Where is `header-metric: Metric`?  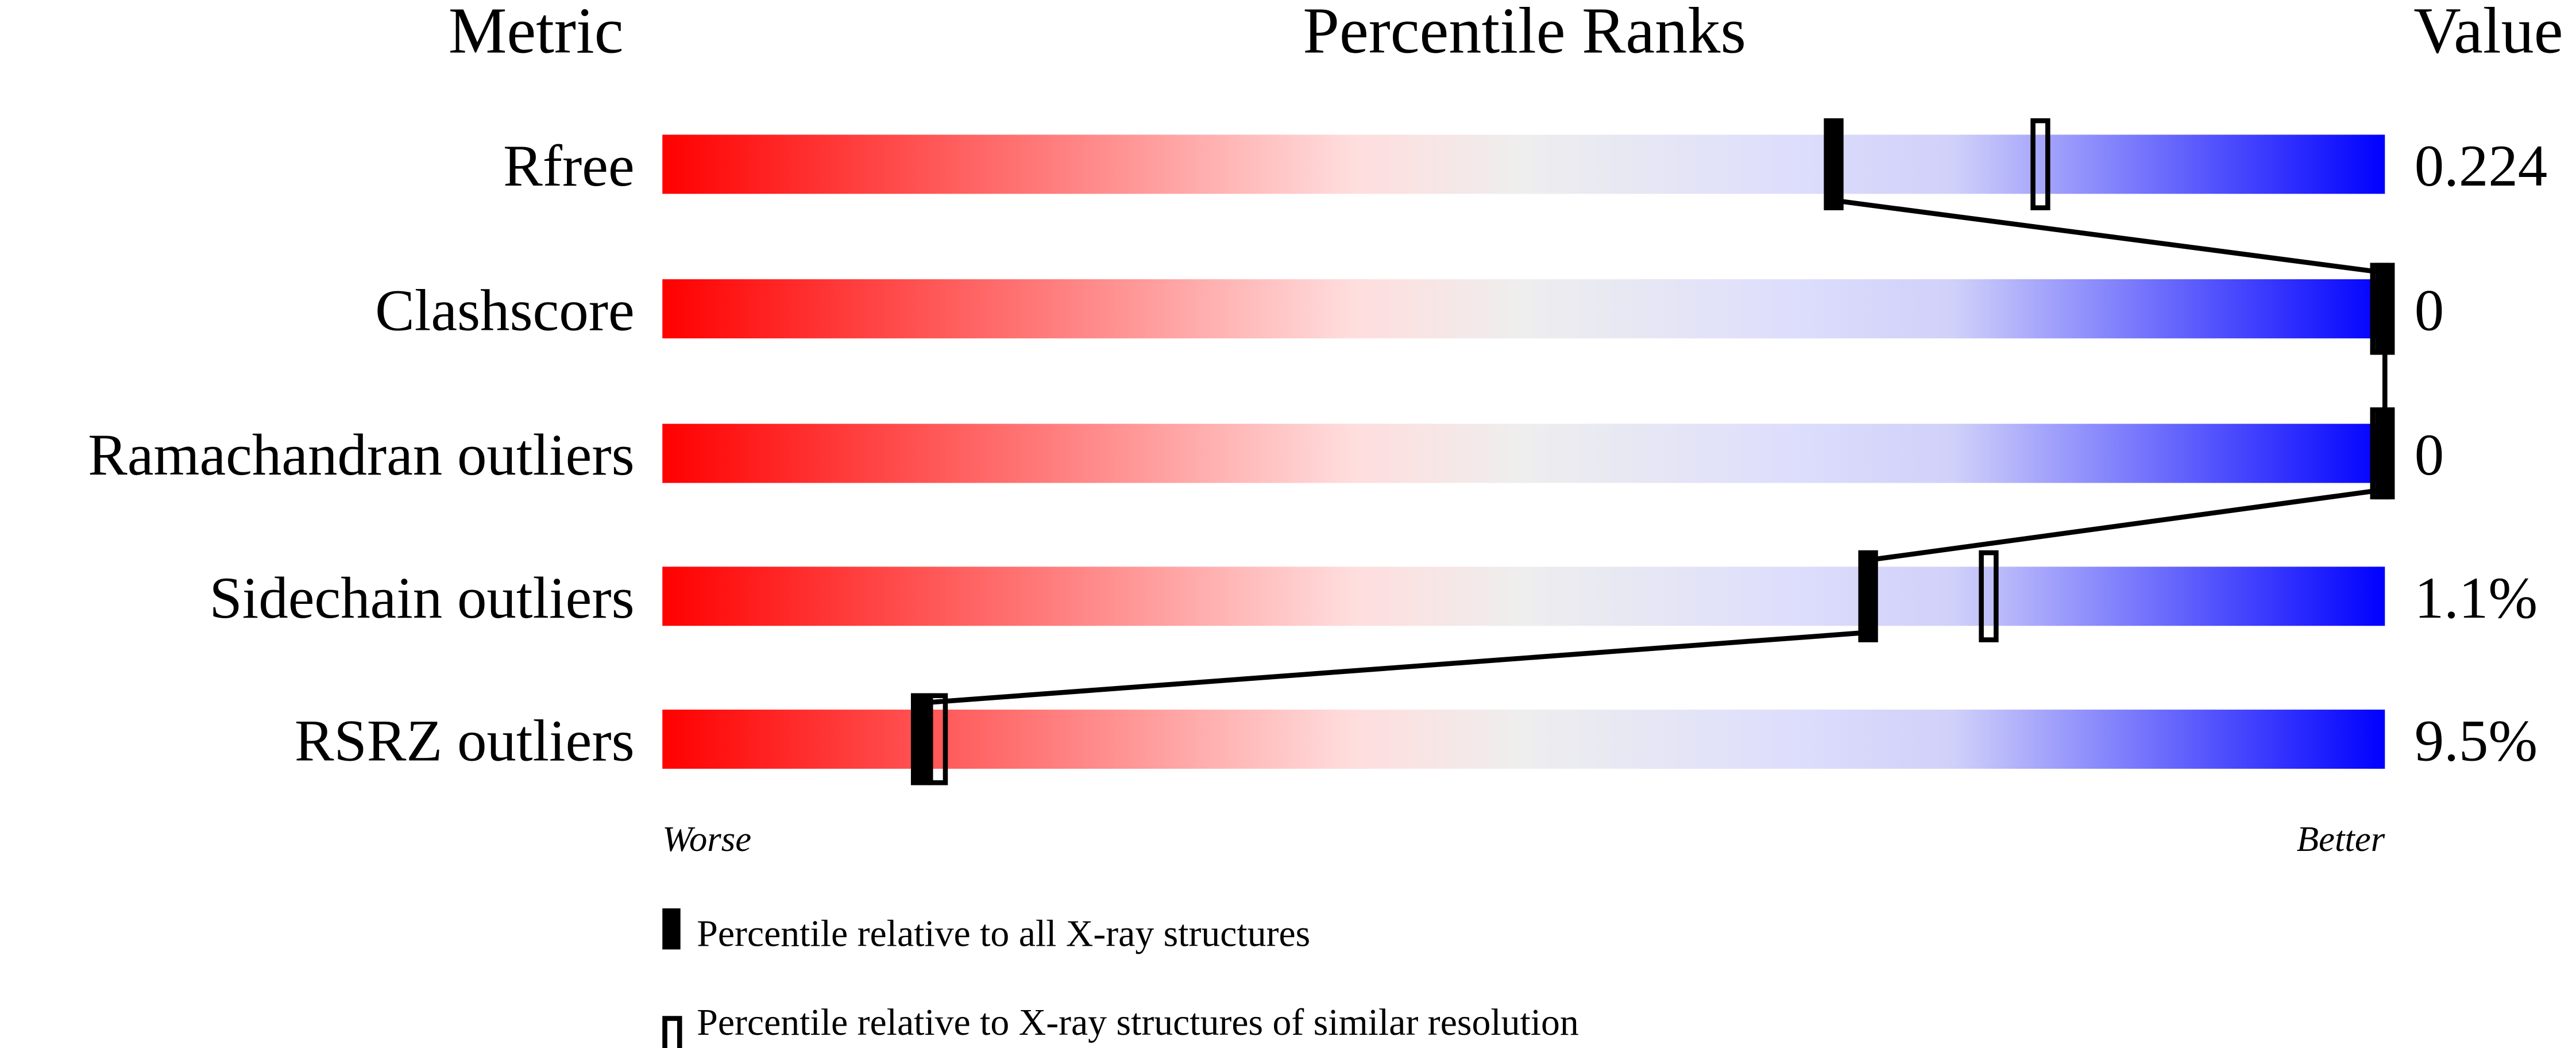 header-metric: Metric is located at coordinates (536, 33).